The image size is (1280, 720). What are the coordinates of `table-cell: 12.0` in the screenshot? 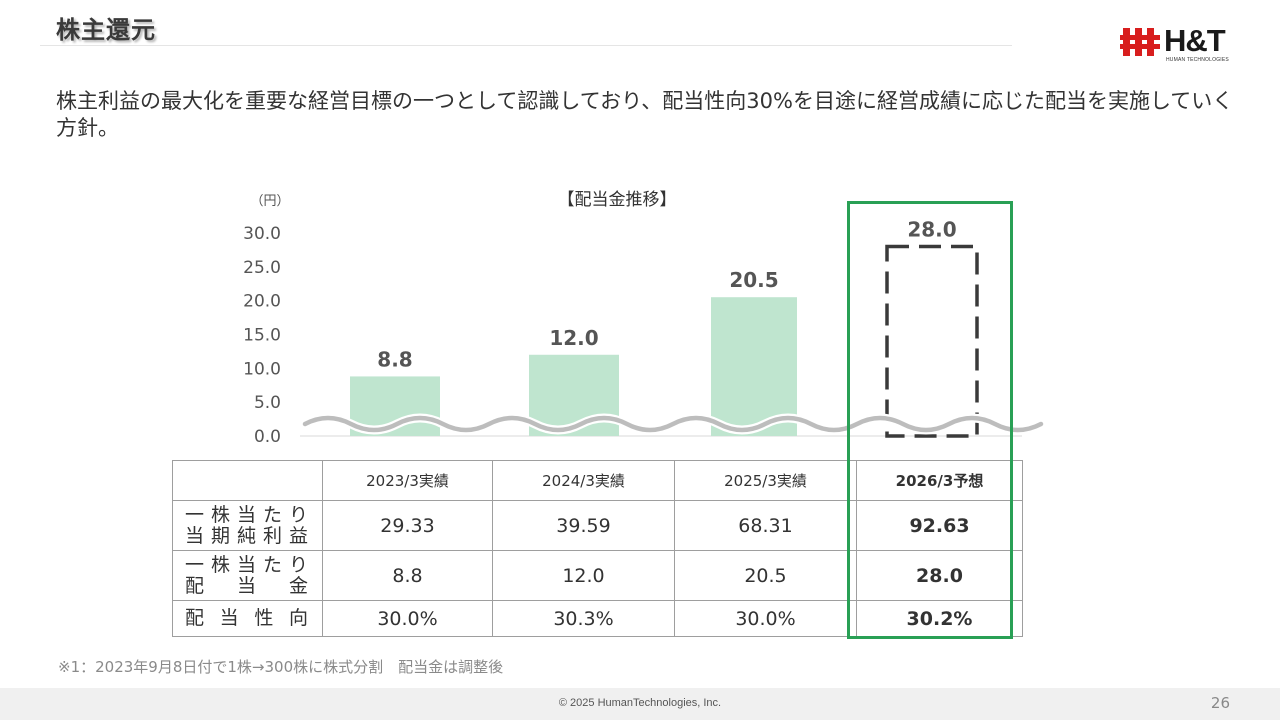 It's located at (583, 575).